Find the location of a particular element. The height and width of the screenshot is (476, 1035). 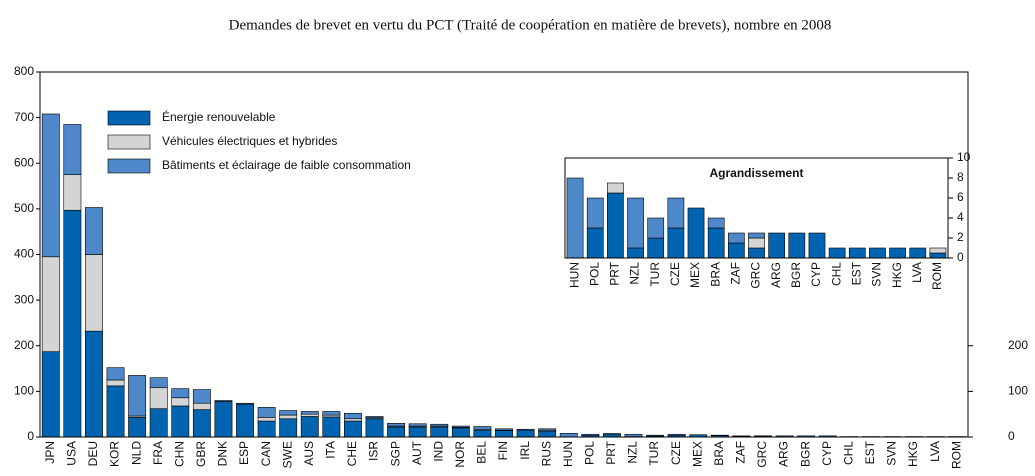

x-tick-label: FIN is located at coordinates (503, 450).